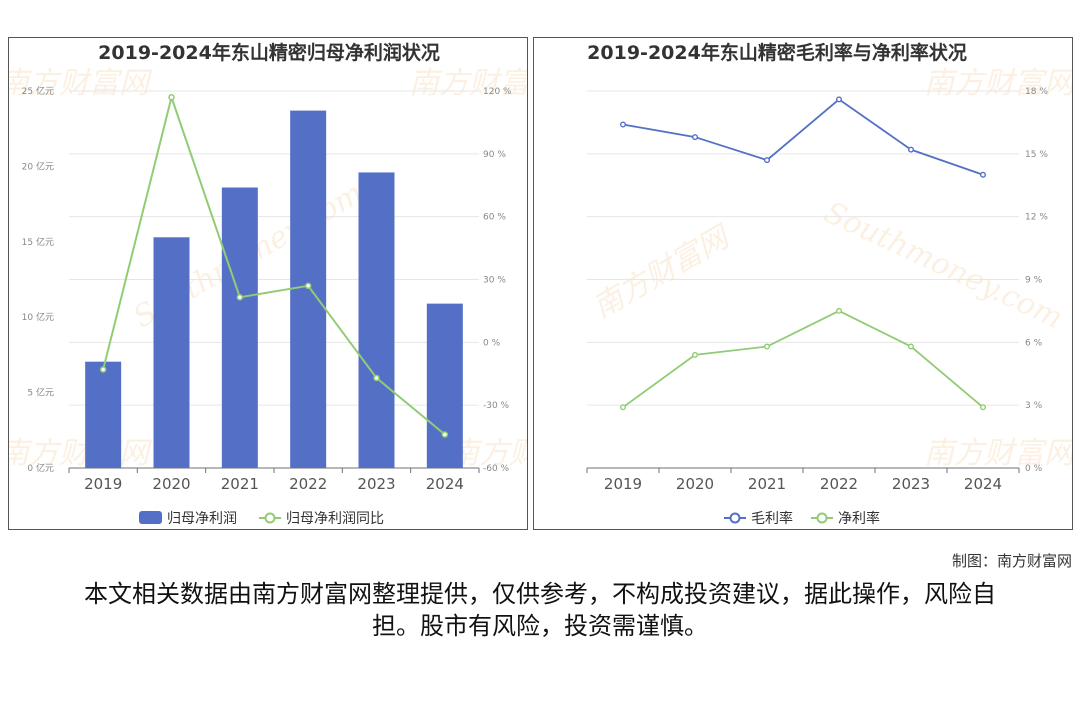  I want to click on right-axis-tick-label: -60 %, so click(496, 469).